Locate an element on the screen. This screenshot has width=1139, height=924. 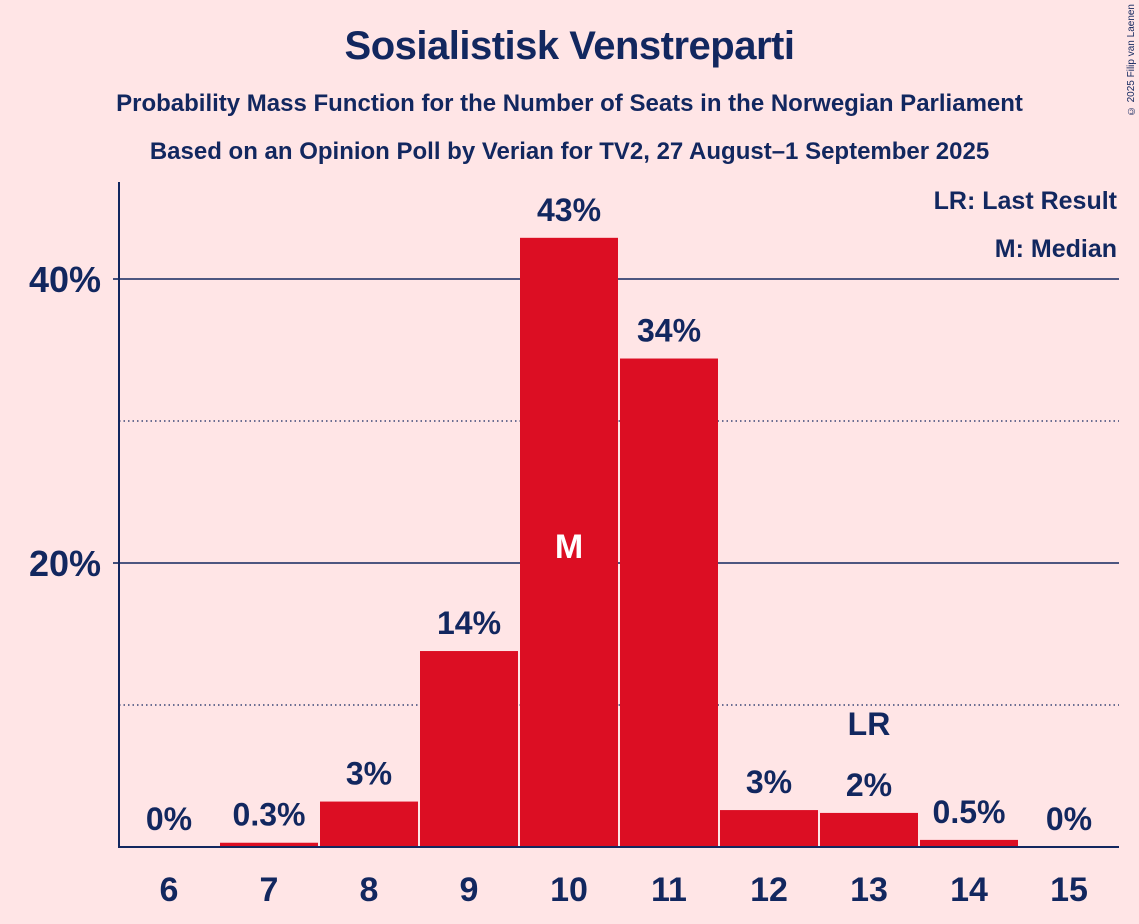
legend-last-result: LR: Last Result is located at coordinates (1026, 201).